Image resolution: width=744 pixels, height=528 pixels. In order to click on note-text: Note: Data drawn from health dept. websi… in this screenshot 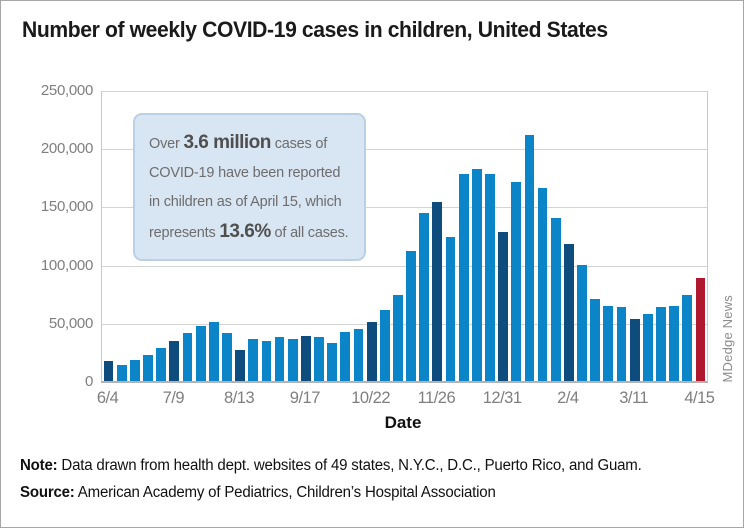, I will do `click(331, 465)`.